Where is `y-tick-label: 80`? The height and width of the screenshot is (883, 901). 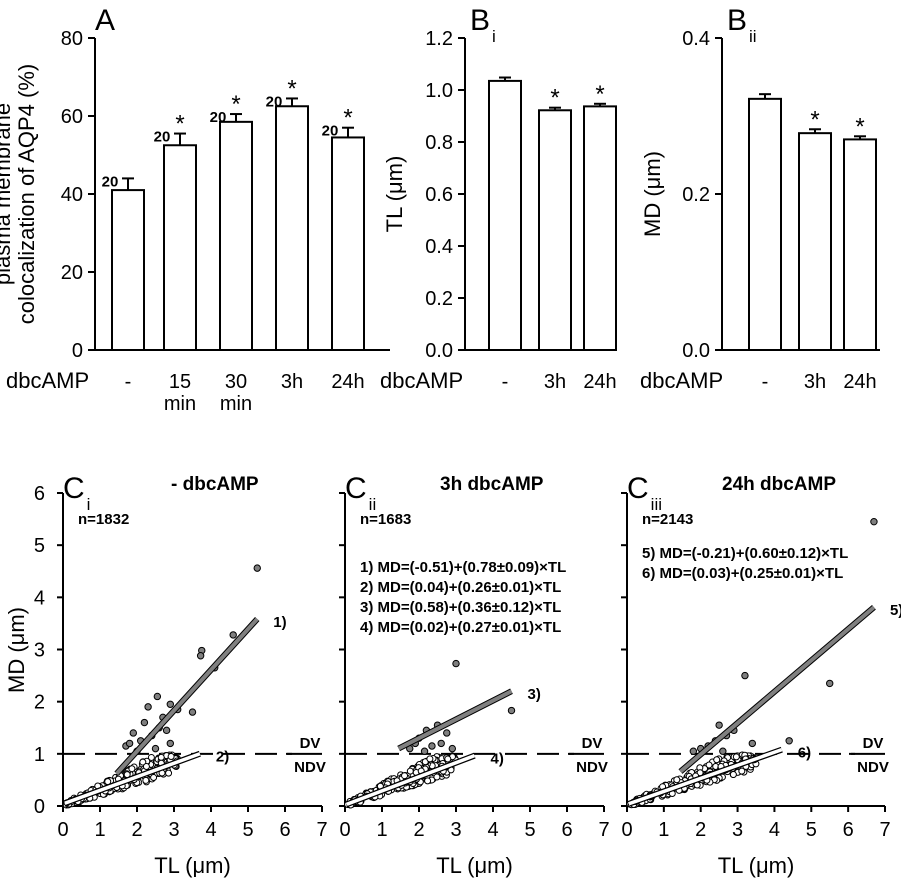
y-tick-label: 80 is located at coordinates (72, 39).